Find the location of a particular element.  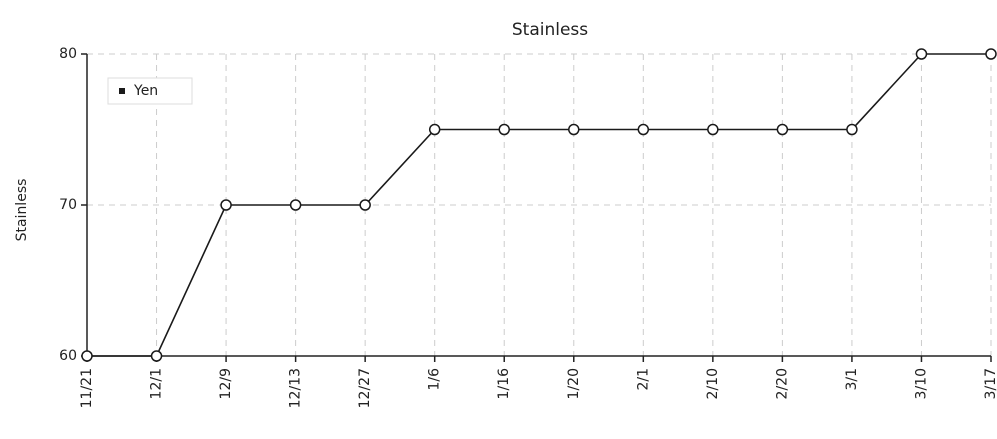

y-tick-label: 60 is located at coordinates (68, 356).